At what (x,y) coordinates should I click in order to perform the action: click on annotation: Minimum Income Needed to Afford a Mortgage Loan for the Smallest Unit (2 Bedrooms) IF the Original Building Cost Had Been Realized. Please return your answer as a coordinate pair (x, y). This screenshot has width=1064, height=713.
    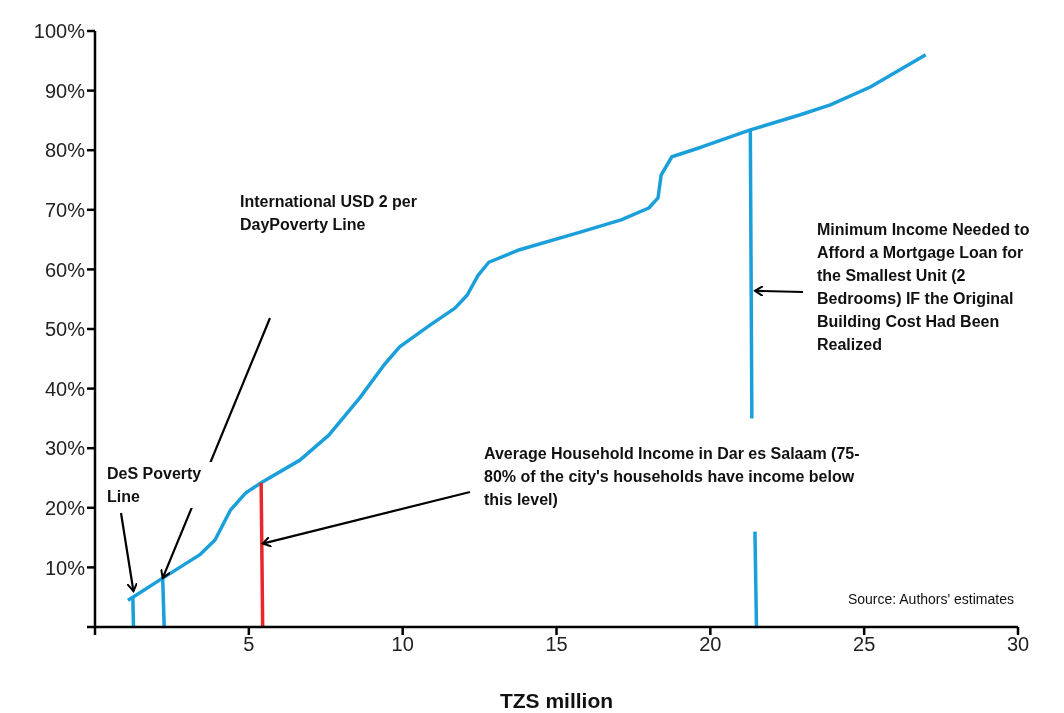
    Looking at the image, I should click on (930, 287).